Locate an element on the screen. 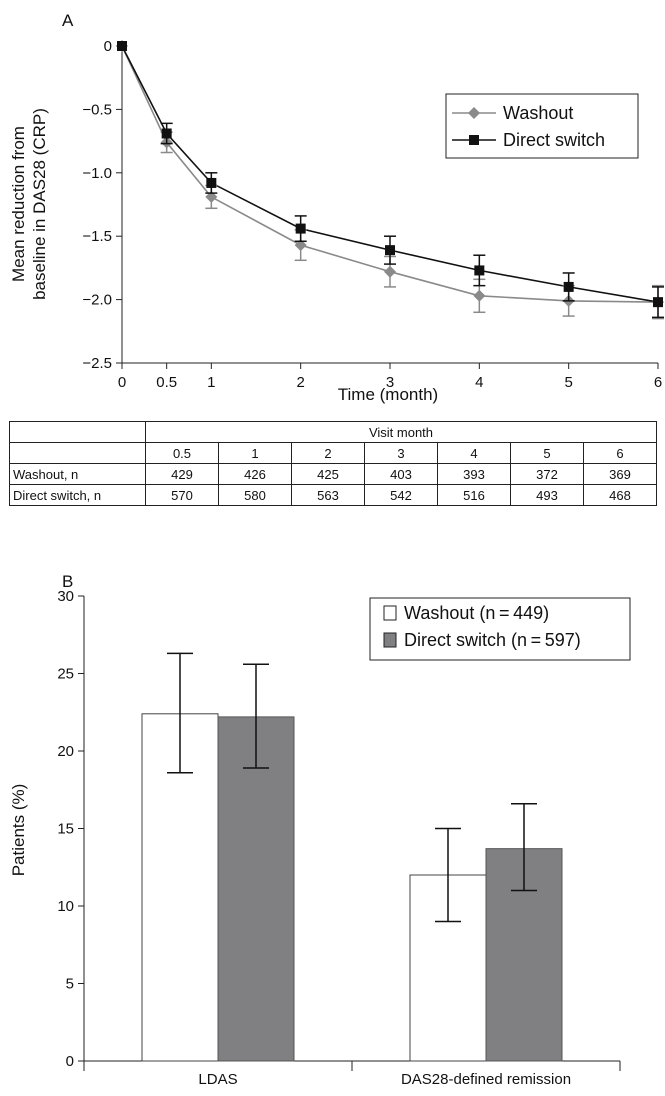 The height and width of the screenshot is (1096, 665). legend-washout-swatch is located at coordinates (390, 613).